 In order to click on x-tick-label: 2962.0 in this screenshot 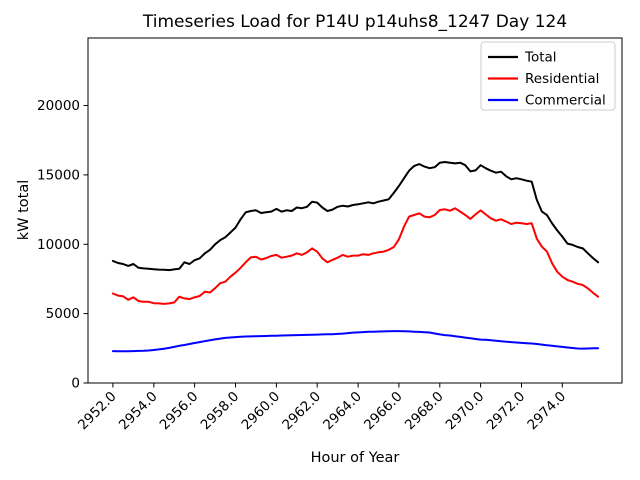, I will do `click(301, 411)`.